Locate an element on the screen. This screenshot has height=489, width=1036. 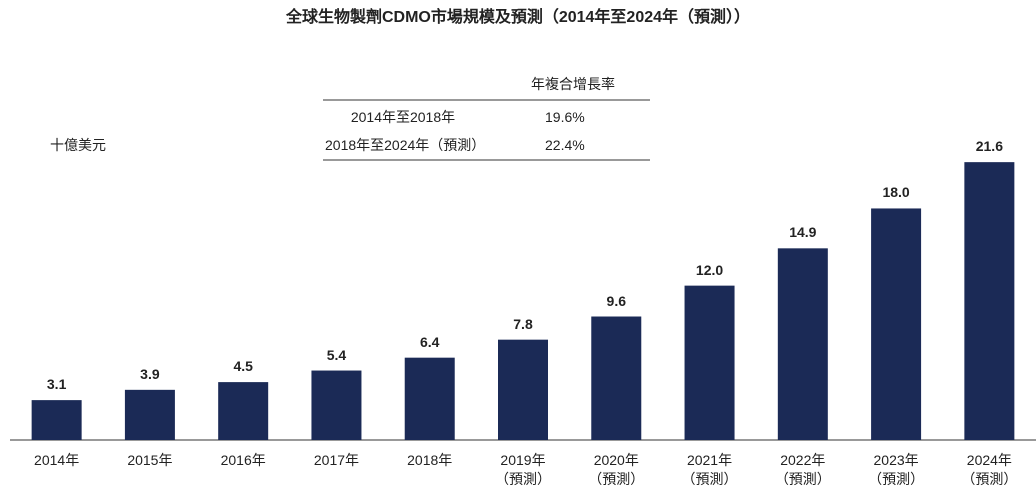
x-tick-label: 2019年 （預測） is located at coordinates (523, 469).